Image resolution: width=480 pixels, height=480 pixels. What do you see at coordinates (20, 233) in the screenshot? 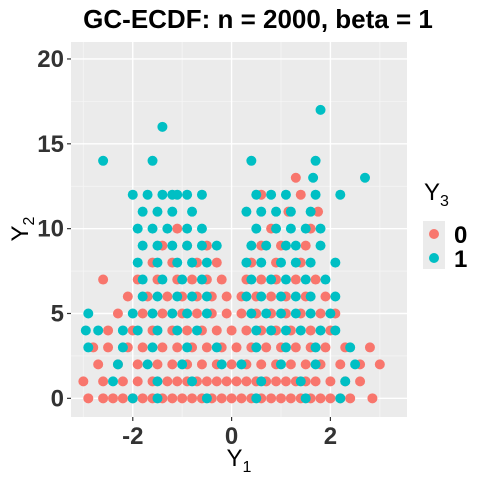
I see `y-axis-title-main: Y` at bounding box center [20, 233].